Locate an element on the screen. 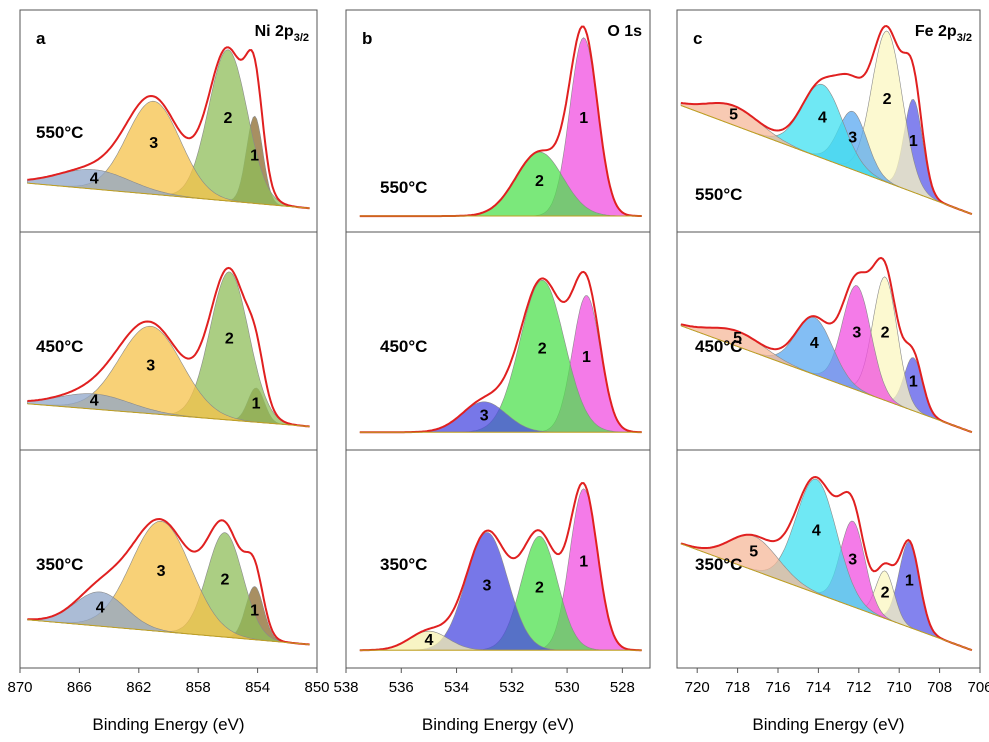  panel-letter: c is located at coordinates (697, 38).